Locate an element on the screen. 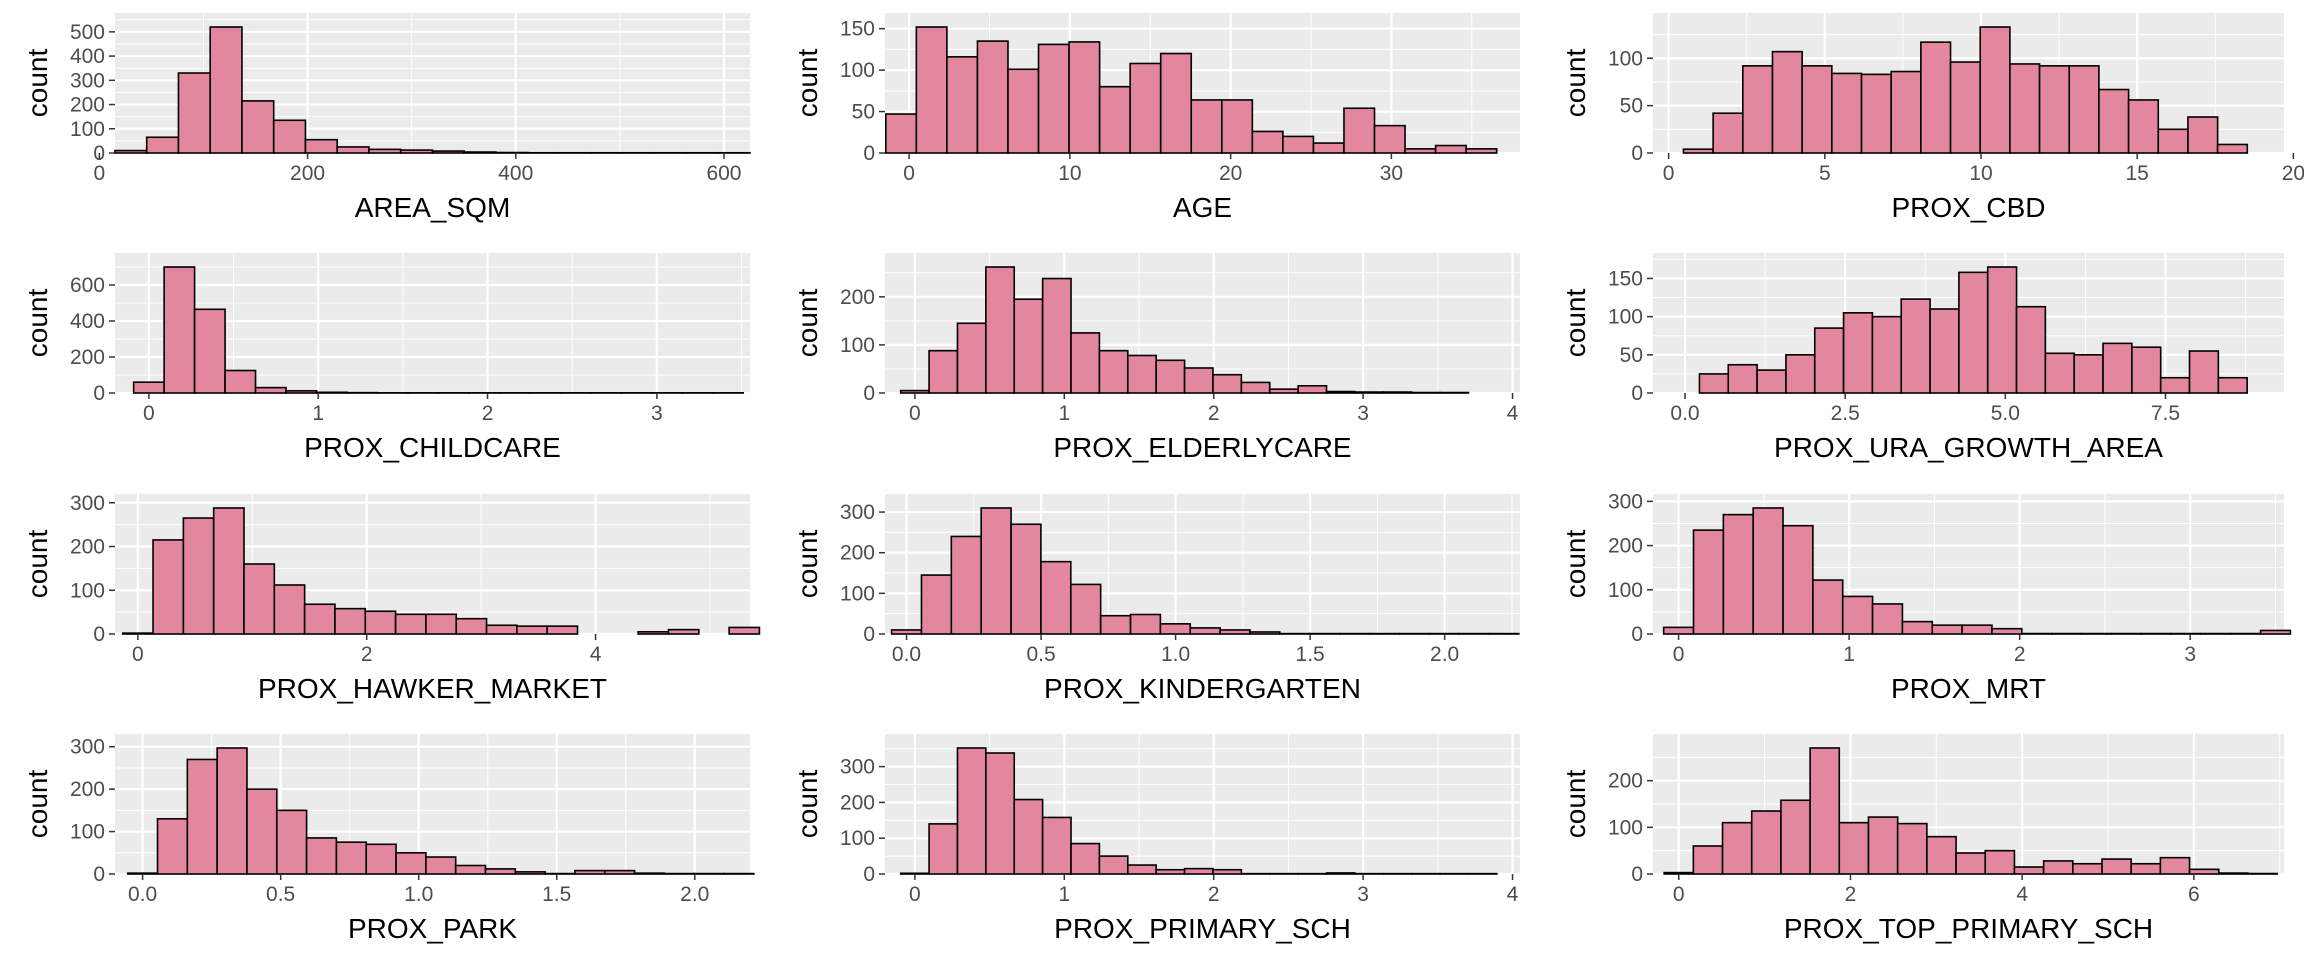 The height and width of the screenshot is (960, 2304). histogram-11-x-tick-label: 3 is located at coordinates (1363, 894).